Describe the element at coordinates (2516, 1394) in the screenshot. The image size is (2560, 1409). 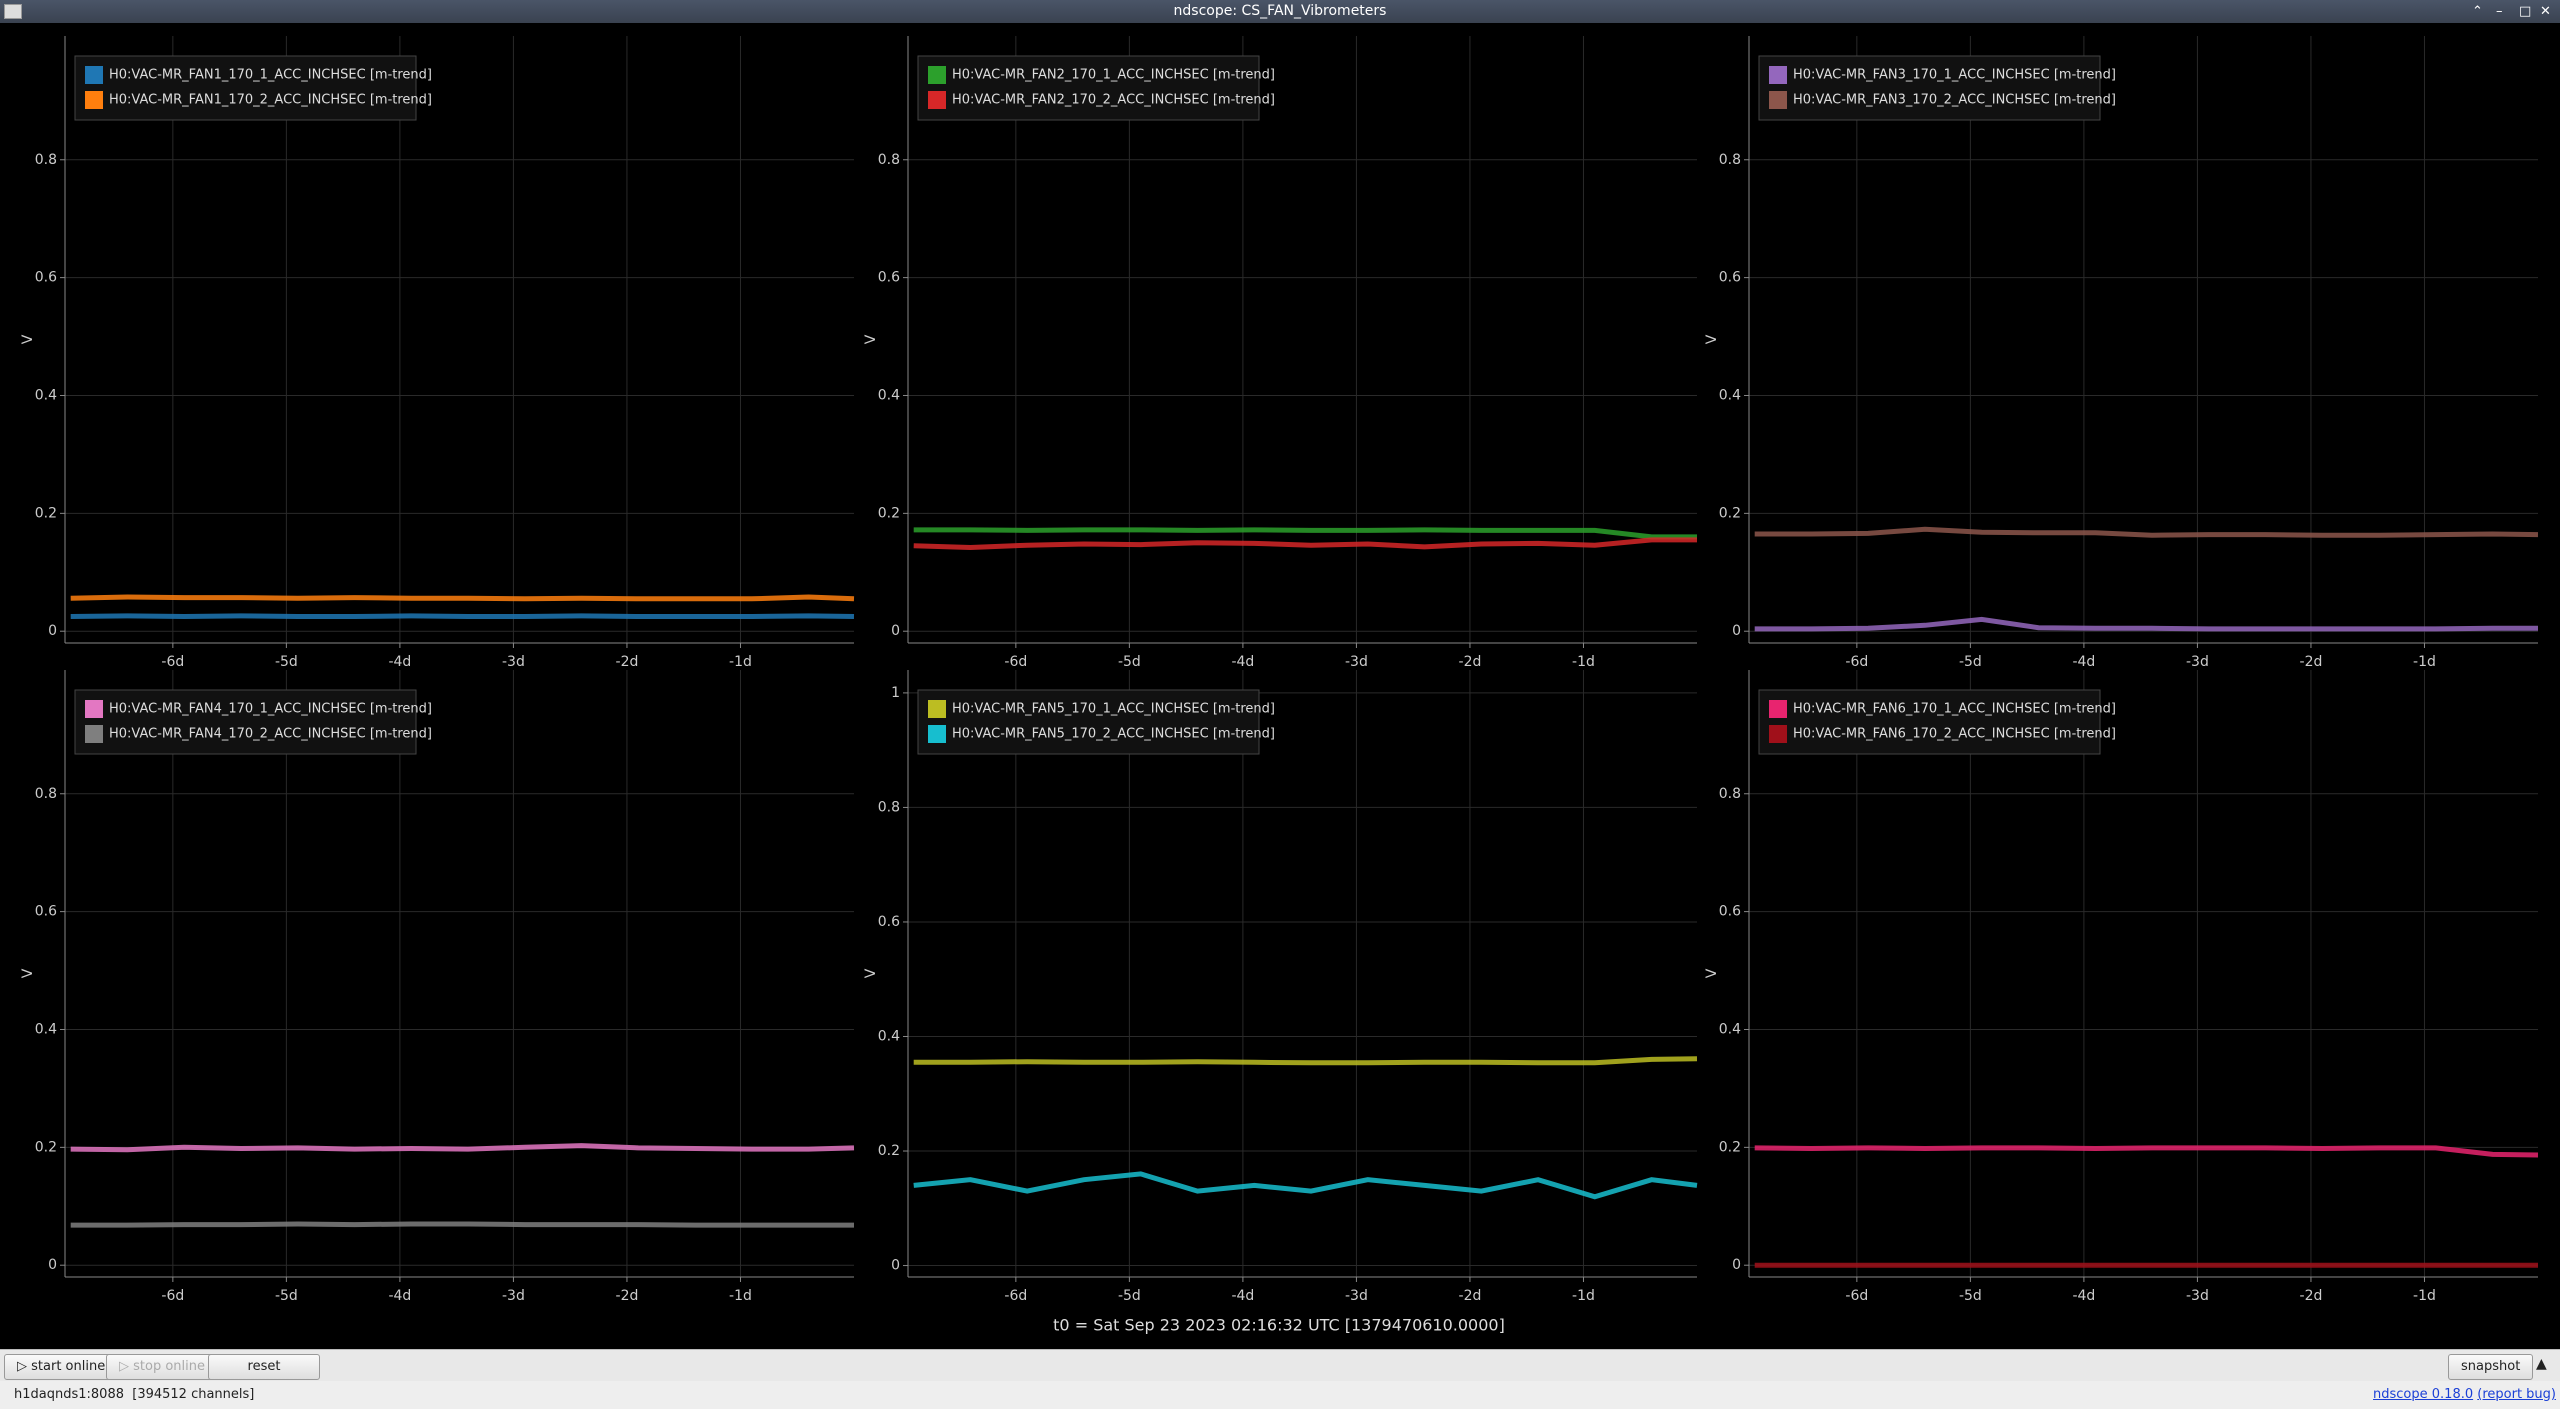
I see `report-link: (report bug)` at that location.